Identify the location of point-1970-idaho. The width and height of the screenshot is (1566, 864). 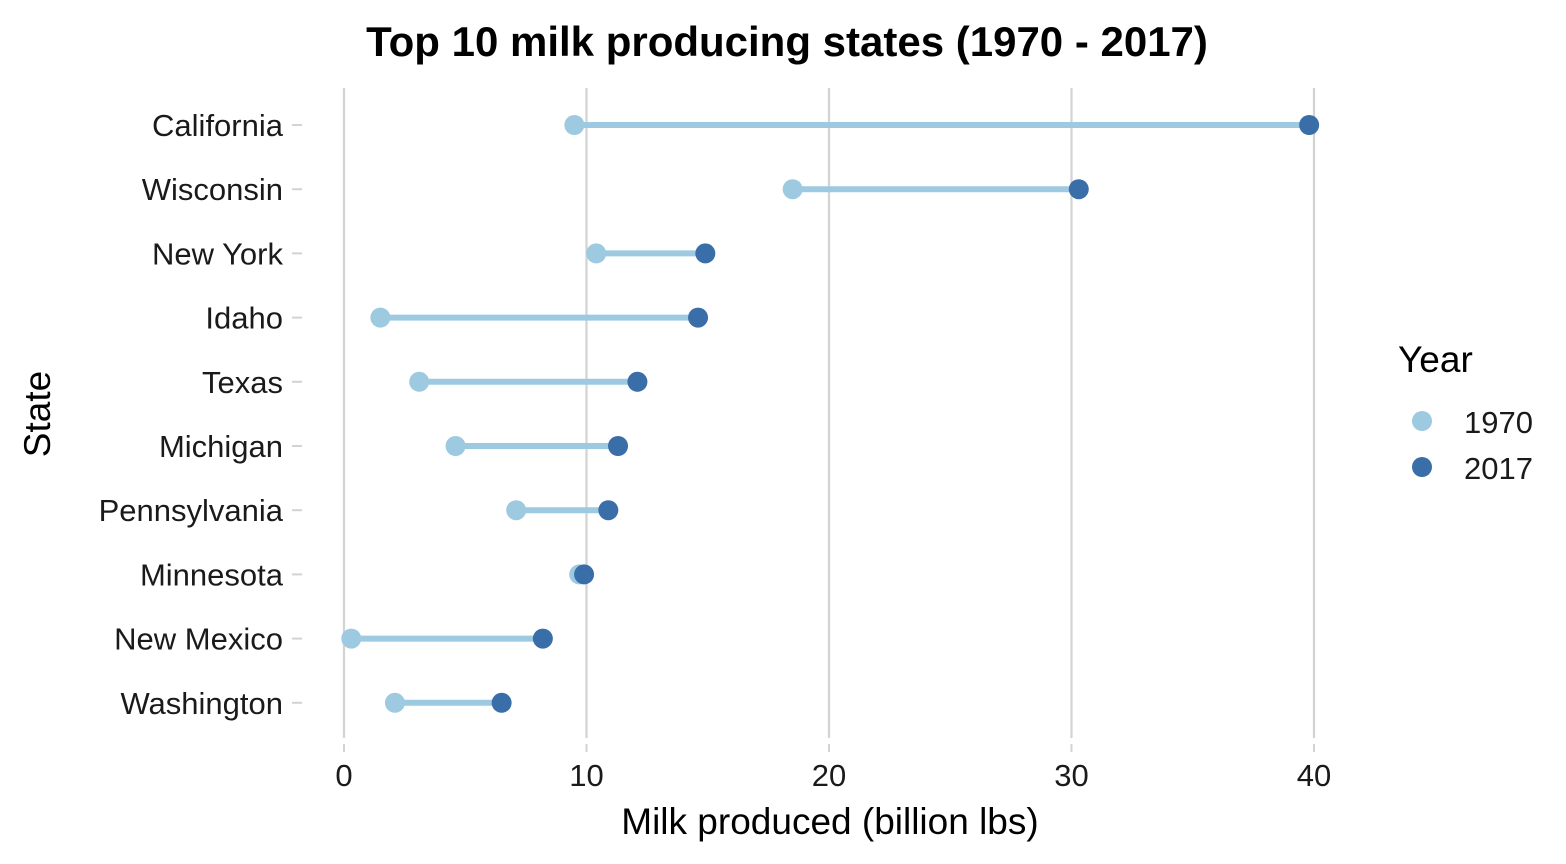
(380, 317).